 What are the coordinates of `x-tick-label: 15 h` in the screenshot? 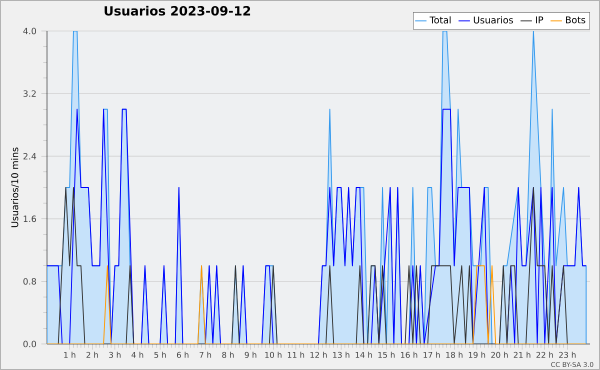 It's located at (386, 355).